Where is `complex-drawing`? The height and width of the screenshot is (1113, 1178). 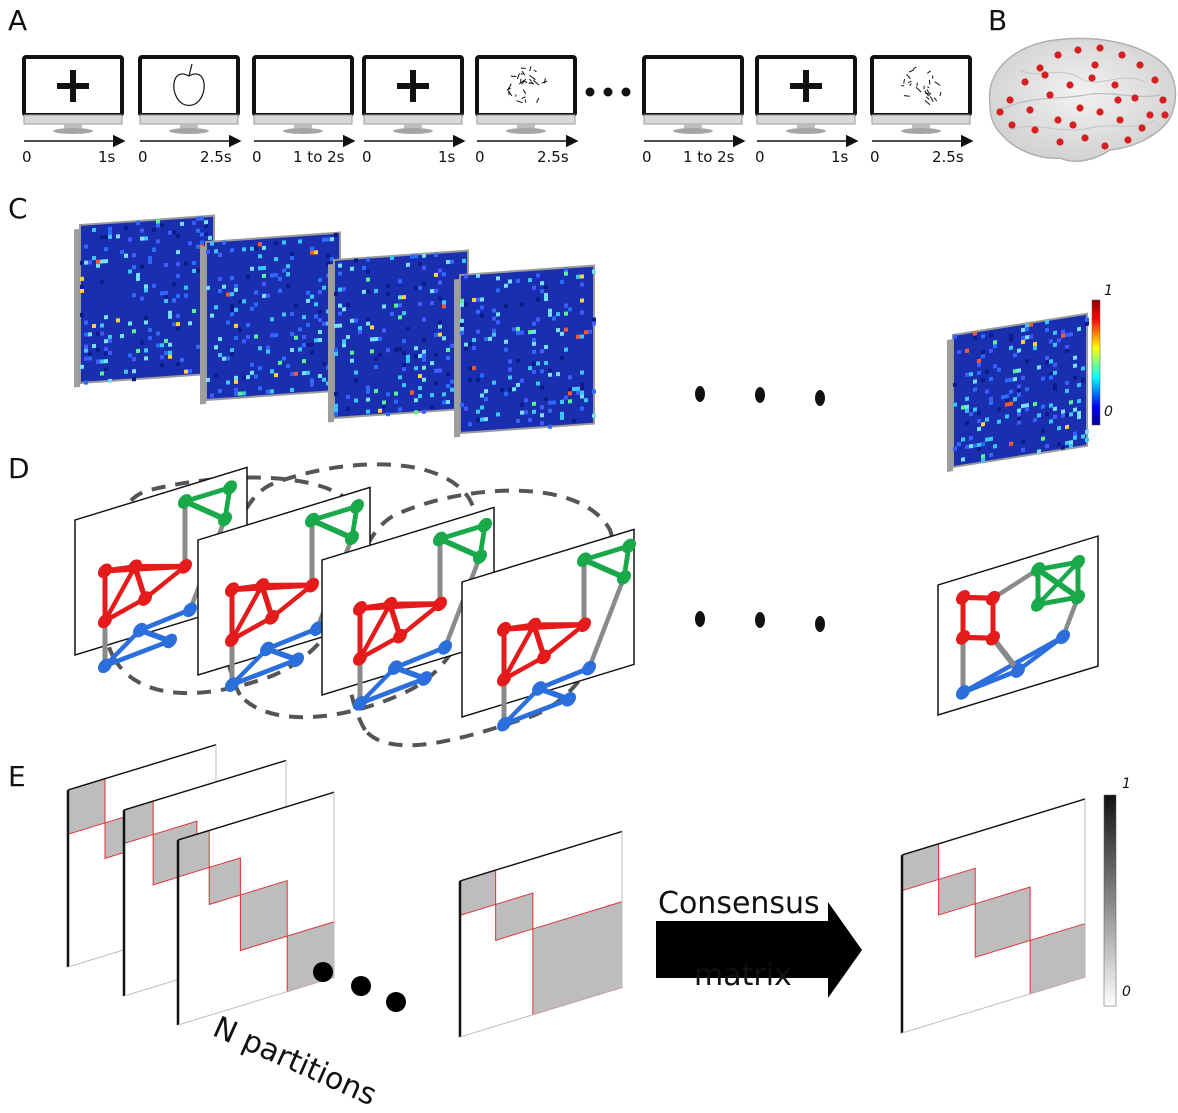
complex-drawing is located at coordinates (527, 85).